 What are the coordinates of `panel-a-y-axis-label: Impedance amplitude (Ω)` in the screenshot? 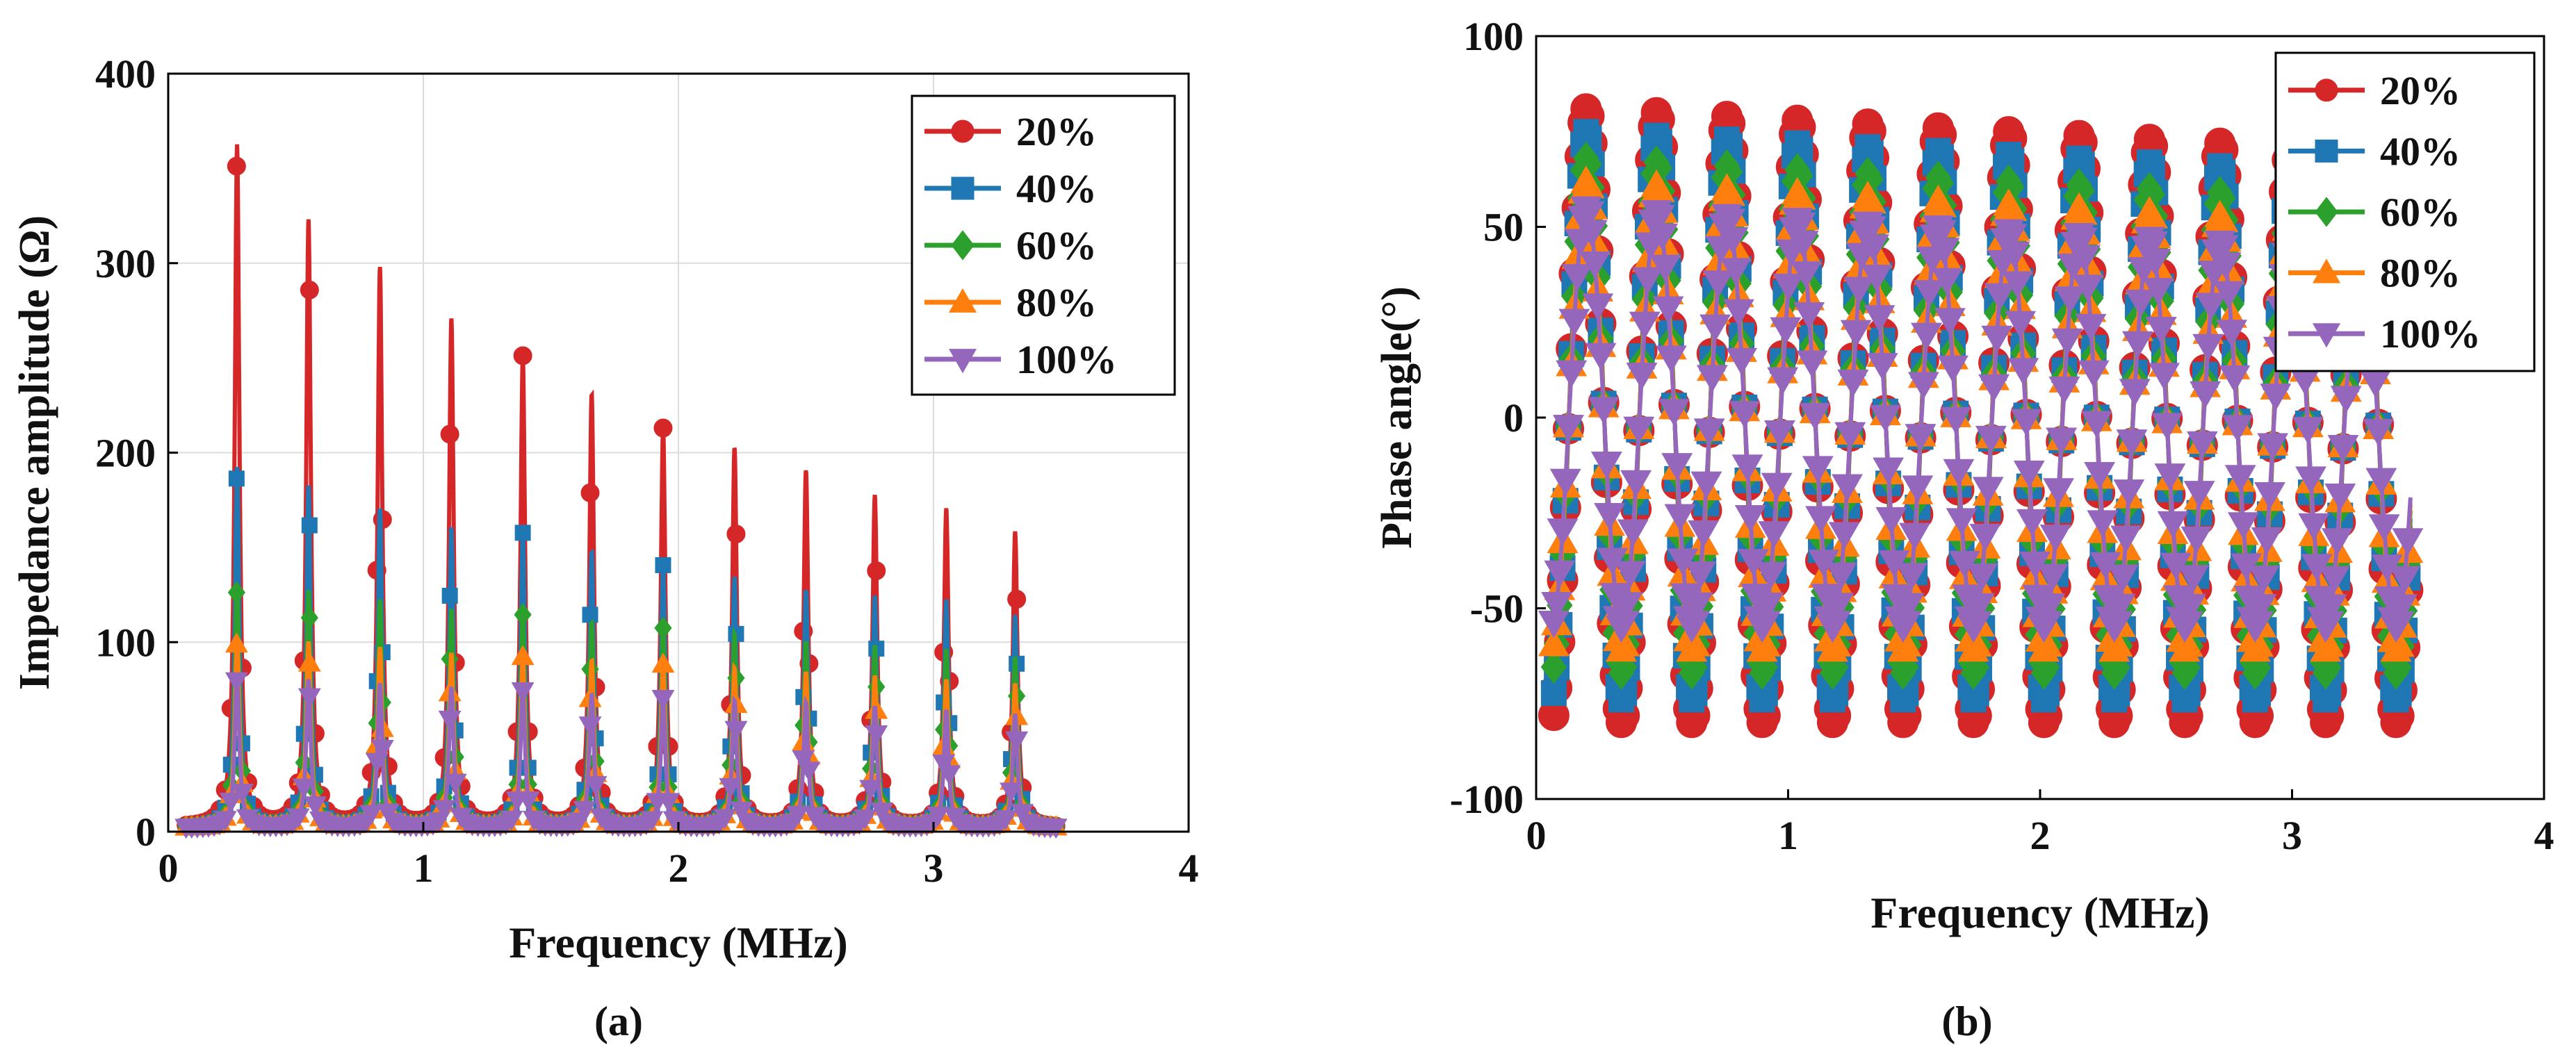 It's located at (34, 452).